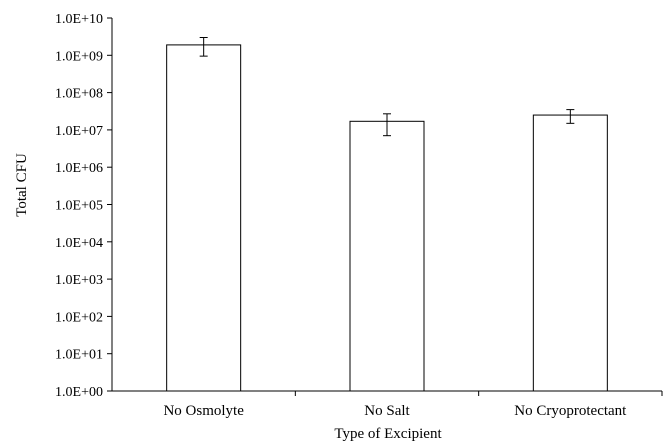 This screenshot has height=443, width=667. What do you see at coordinates (79, 206) in the screenshot?
I see `y-tick-label: 1.0E+05` at bounding box center [79, 206].